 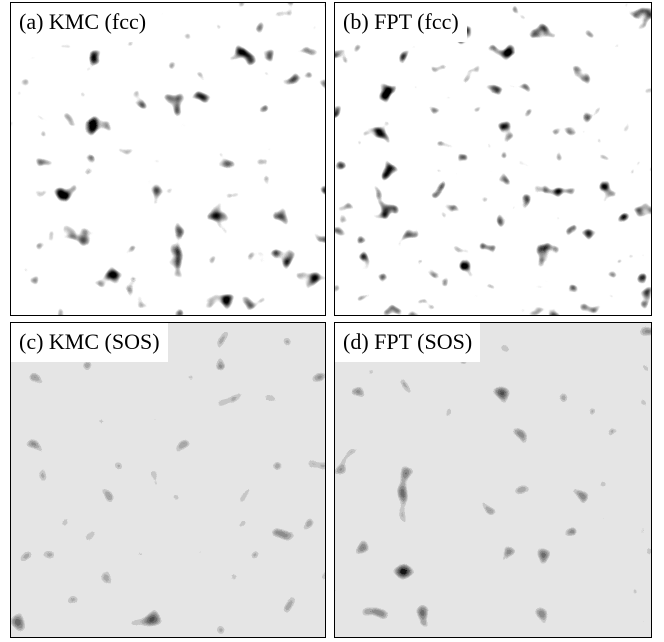 I want to click on panel-label: (d) FPT (SOS), so click(x=408, y=342).